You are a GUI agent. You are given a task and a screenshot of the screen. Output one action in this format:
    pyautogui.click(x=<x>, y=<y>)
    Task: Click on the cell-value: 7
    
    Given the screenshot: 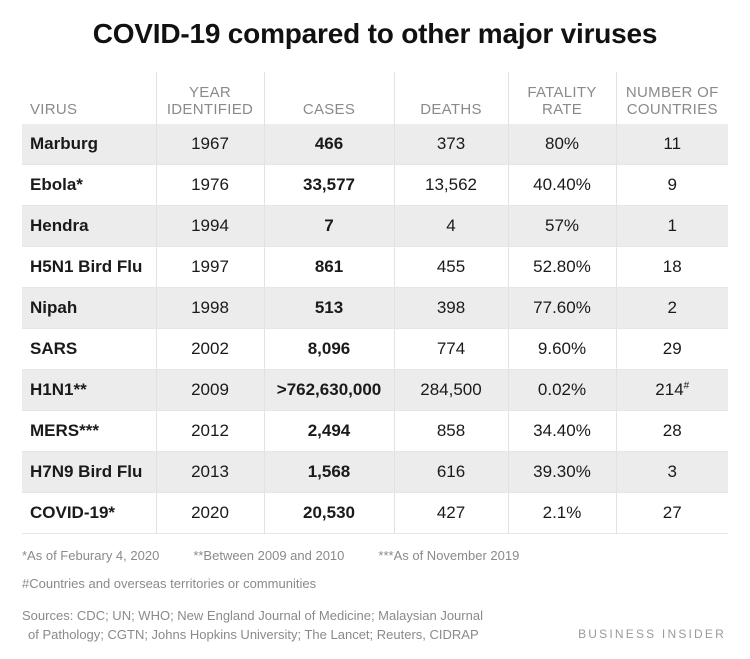 What is the action you would take?
    pyautogui.click(x=329, y=225)
    